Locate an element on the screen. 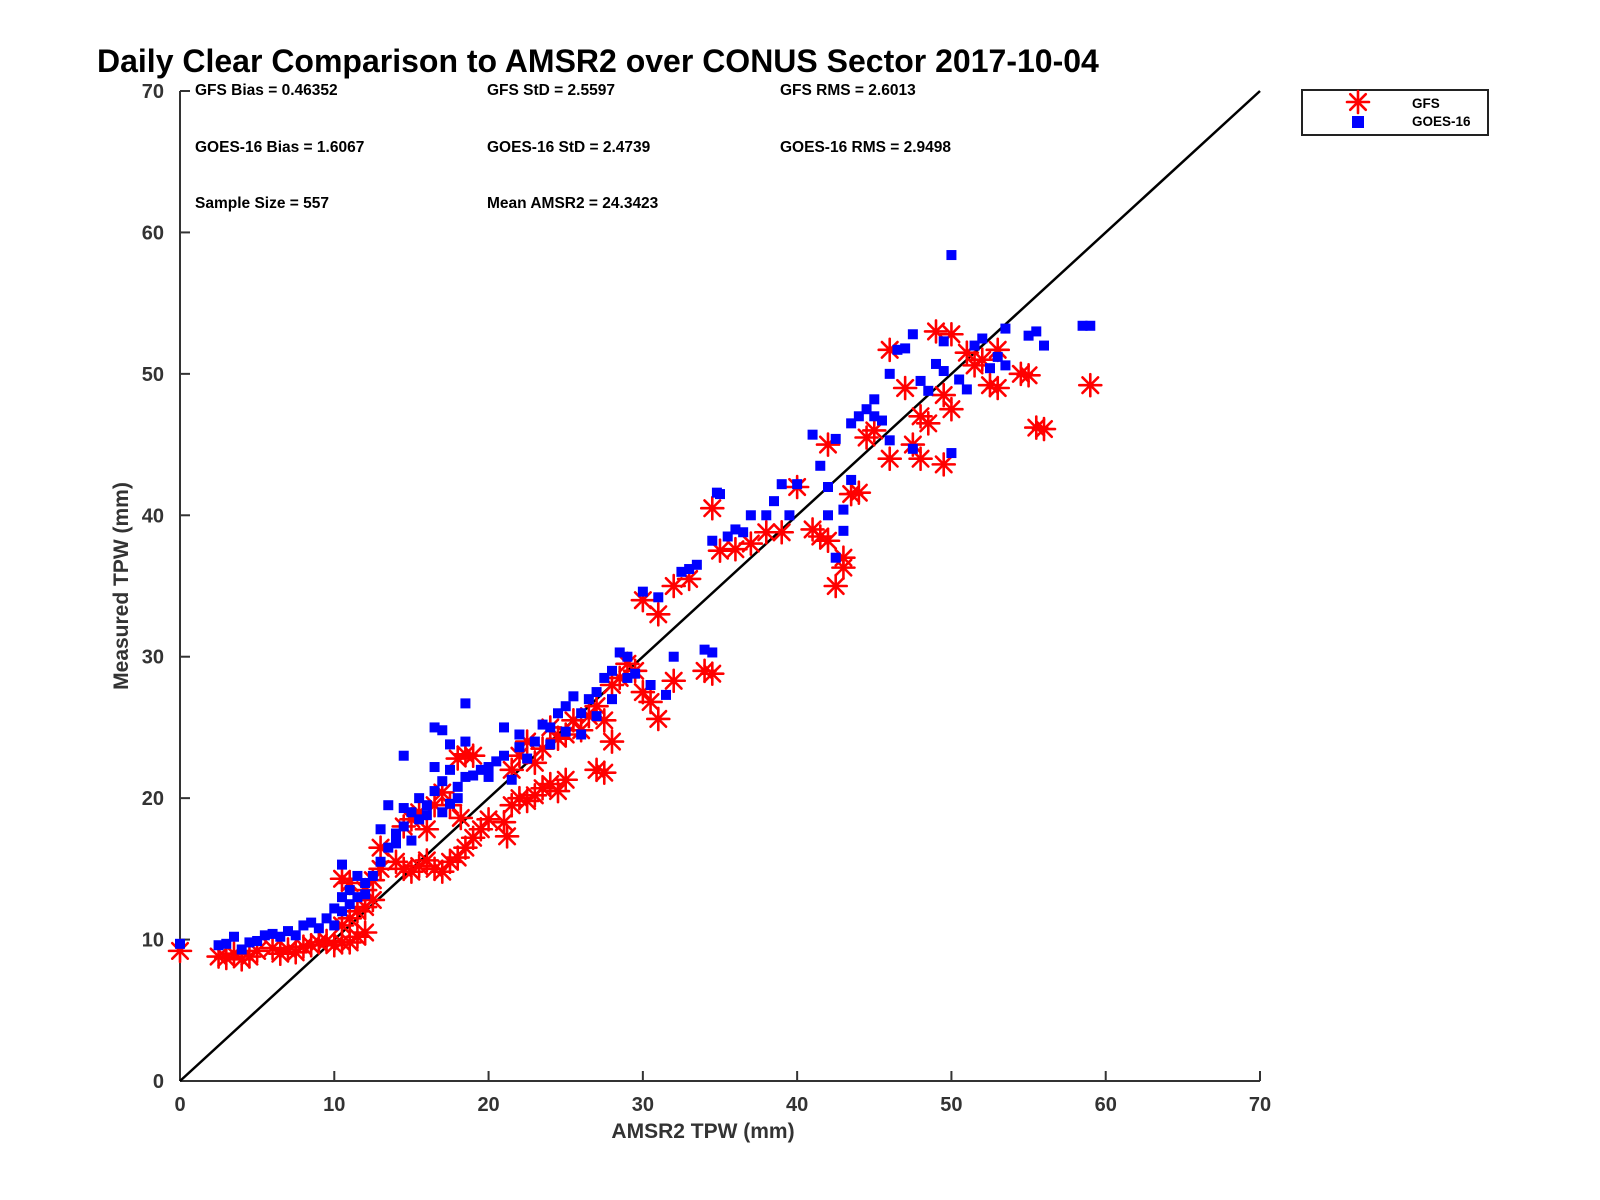 The height and width of the screenshot is (1200, 1600). x-tick-label: 0 is located at coordinates (179, 1105).